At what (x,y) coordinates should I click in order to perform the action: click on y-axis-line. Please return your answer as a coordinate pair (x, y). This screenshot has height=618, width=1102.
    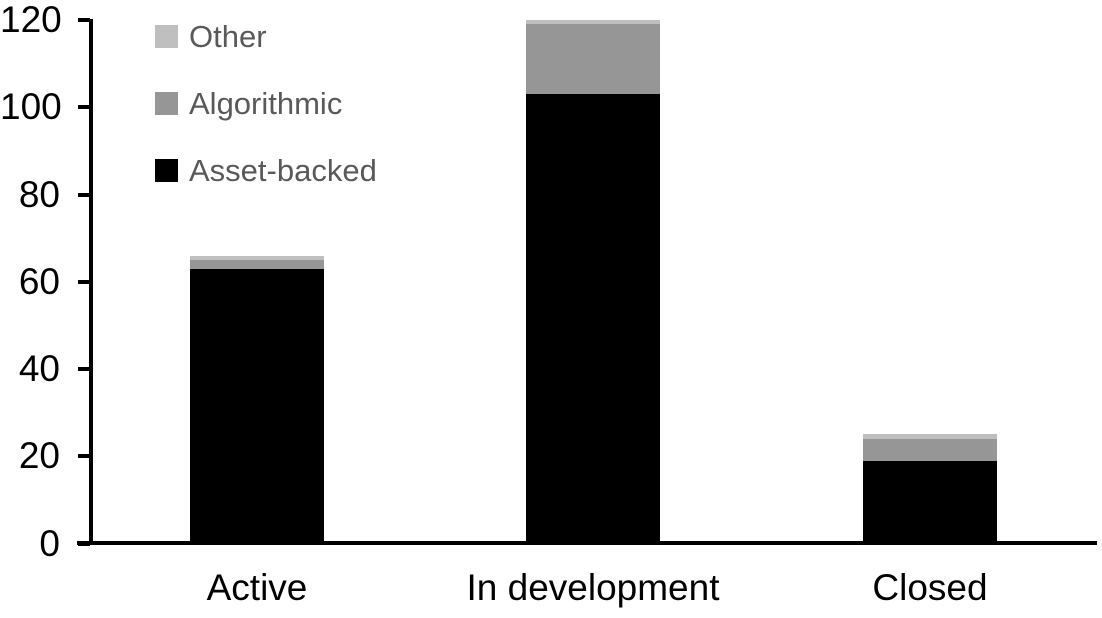
    Looking at the image, I should click on (91, 282).